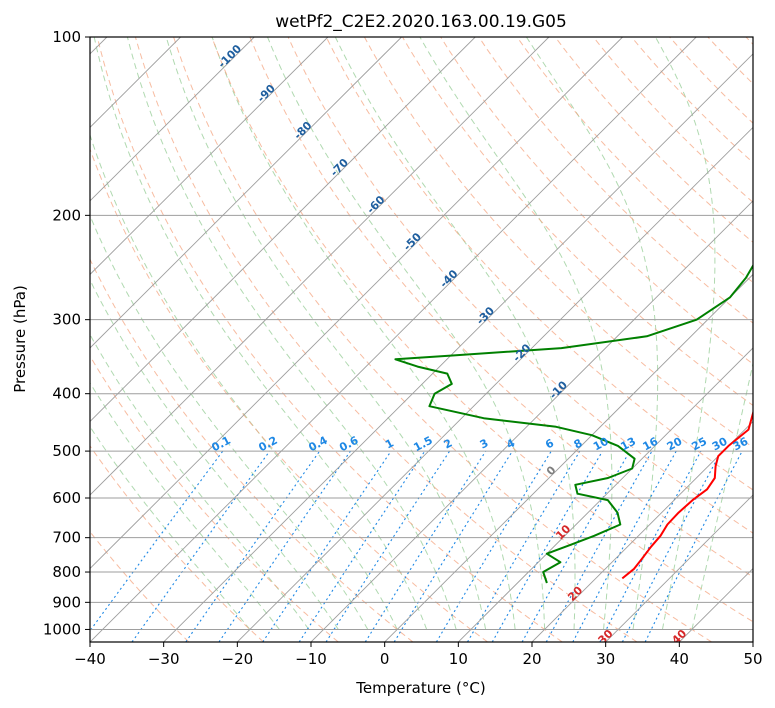 This screenshot has height=708, width=775. Describe the element at coordinates (720, 444) in the screenshot. I see `mixing-ratio-label: 30` at that location.